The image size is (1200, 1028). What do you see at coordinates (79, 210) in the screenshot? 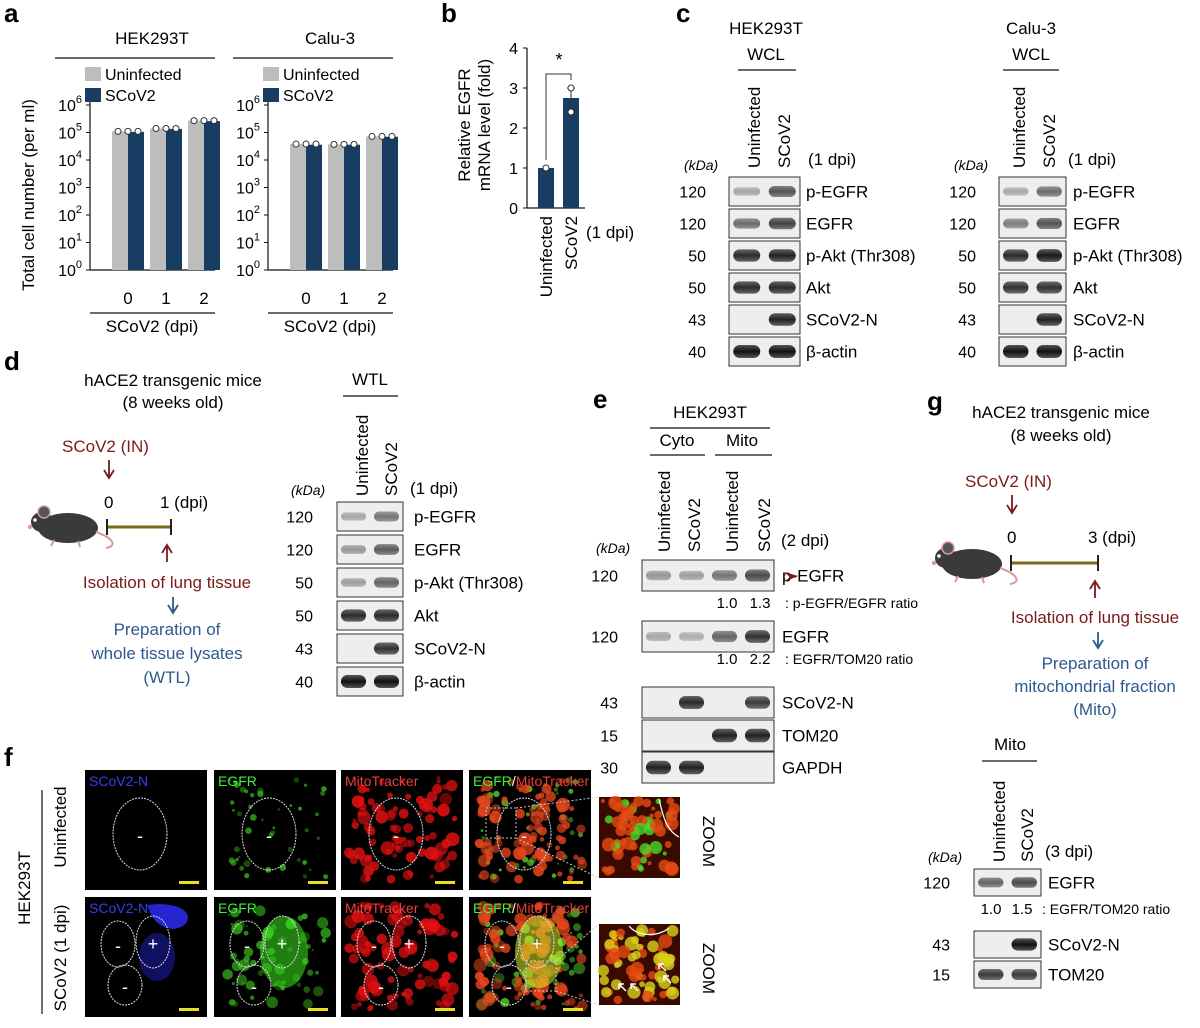
I see `y-tick-exponent: 2` at bounding box center [79, 210].